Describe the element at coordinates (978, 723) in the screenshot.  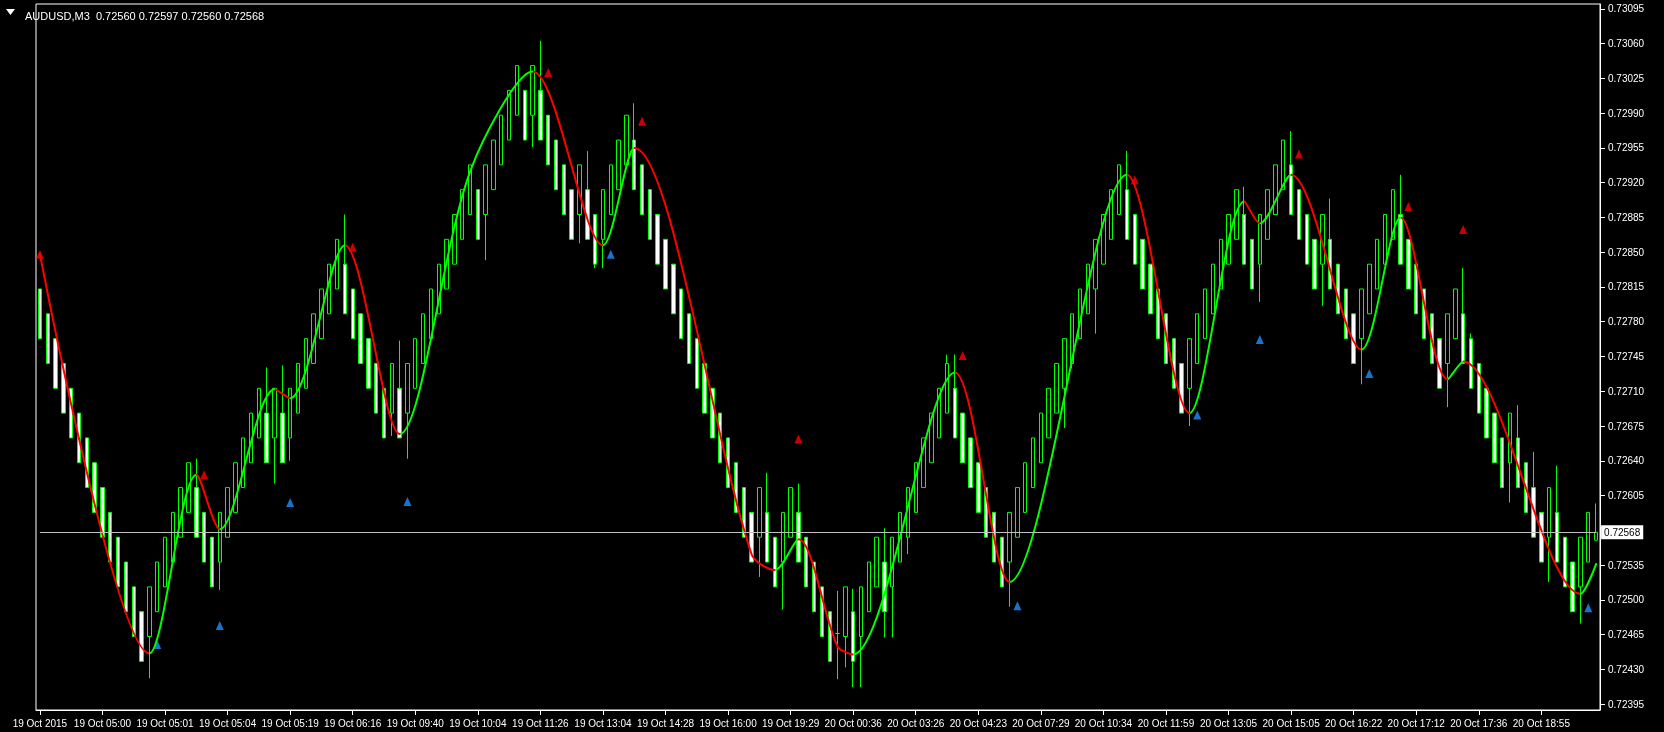
I see `x-tick-label: 20 Oct 04:23` at that location.